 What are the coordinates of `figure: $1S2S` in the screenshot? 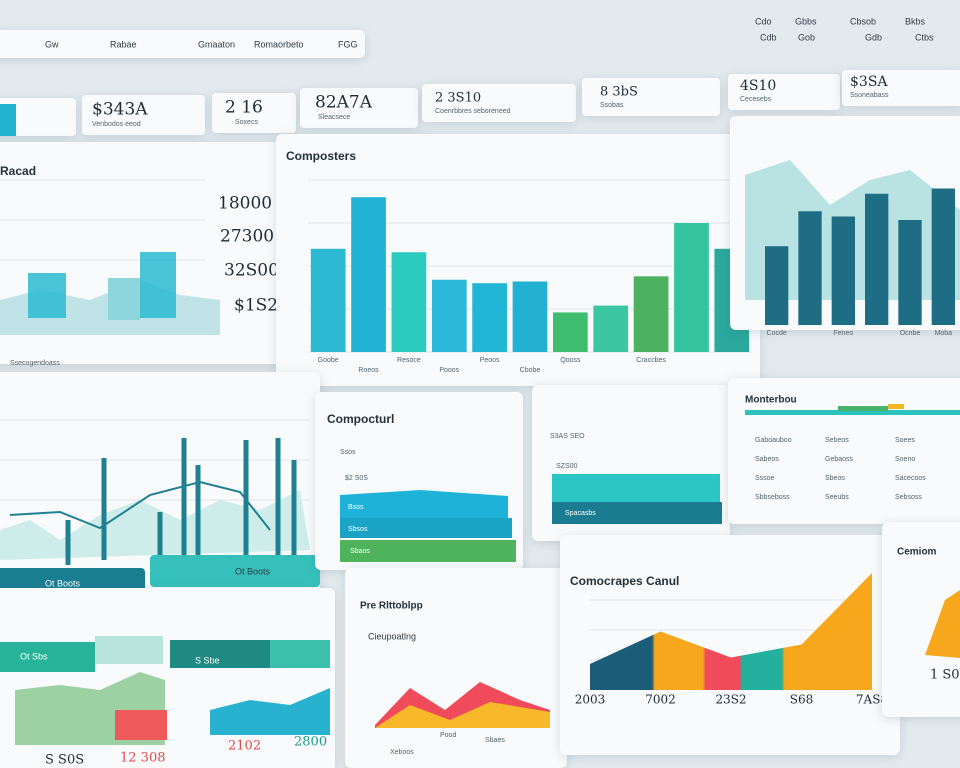 It's located at (262, 306).